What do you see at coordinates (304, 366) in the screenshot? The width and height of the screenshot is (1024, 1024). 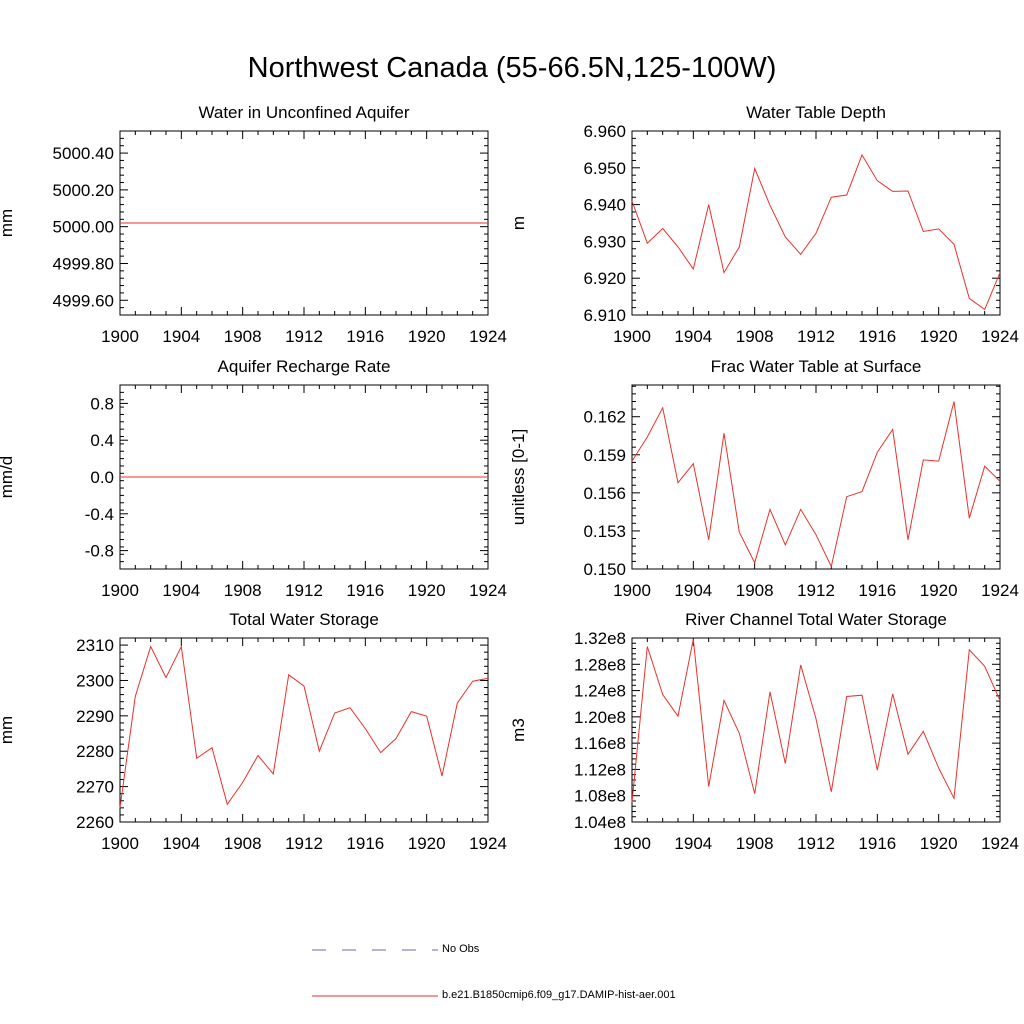 I see `panel-title: Aquifer Recharge Rate` at bounding box center [304, 366].